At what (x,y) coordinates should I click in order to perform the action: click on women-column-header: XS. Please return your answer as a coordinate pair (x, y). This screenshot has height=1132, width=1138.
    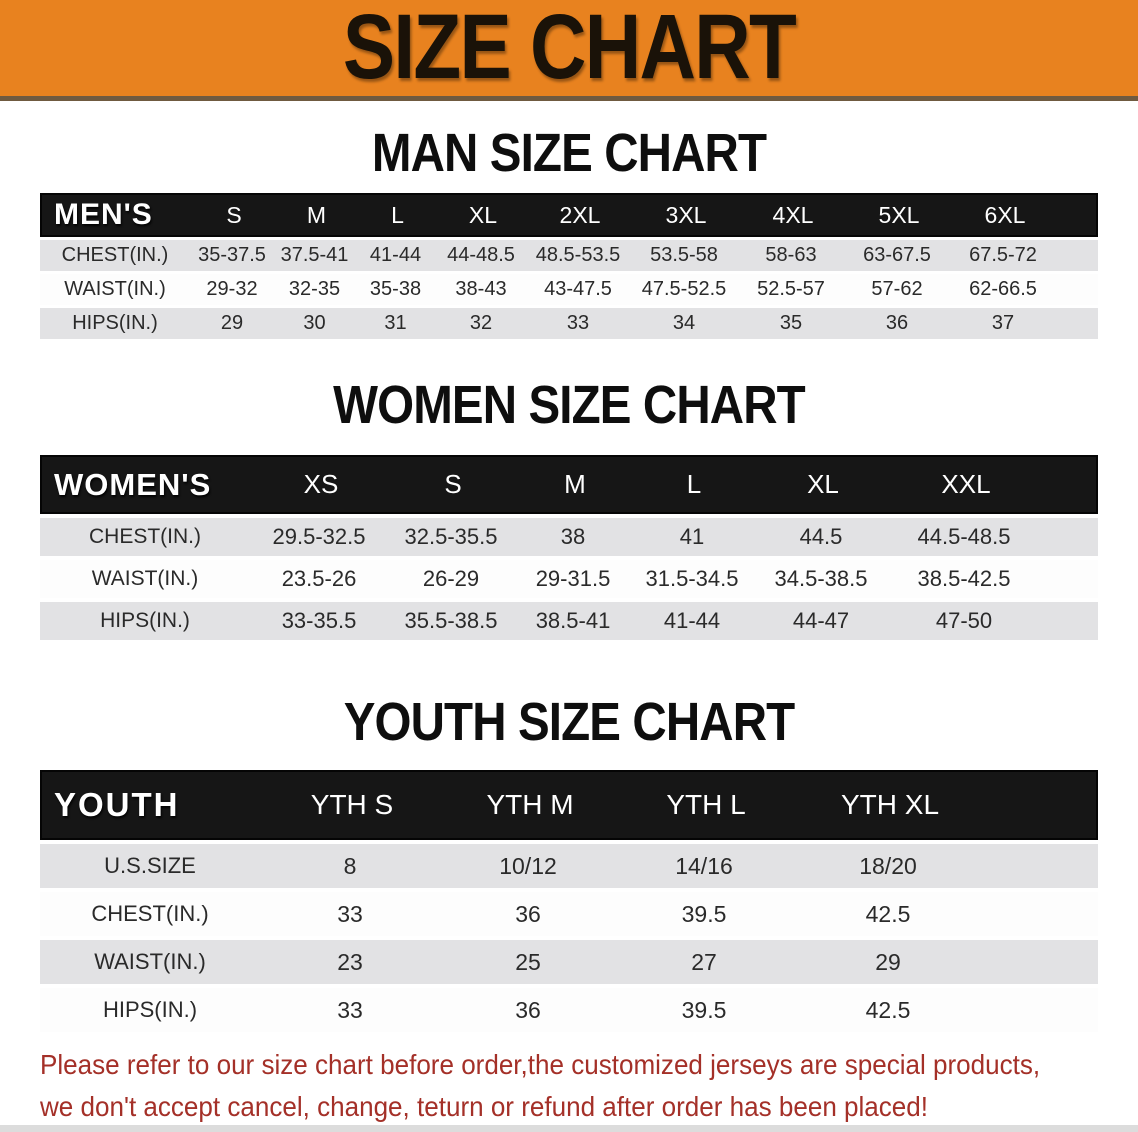
    Looking at the image, I should click on (321, 484).